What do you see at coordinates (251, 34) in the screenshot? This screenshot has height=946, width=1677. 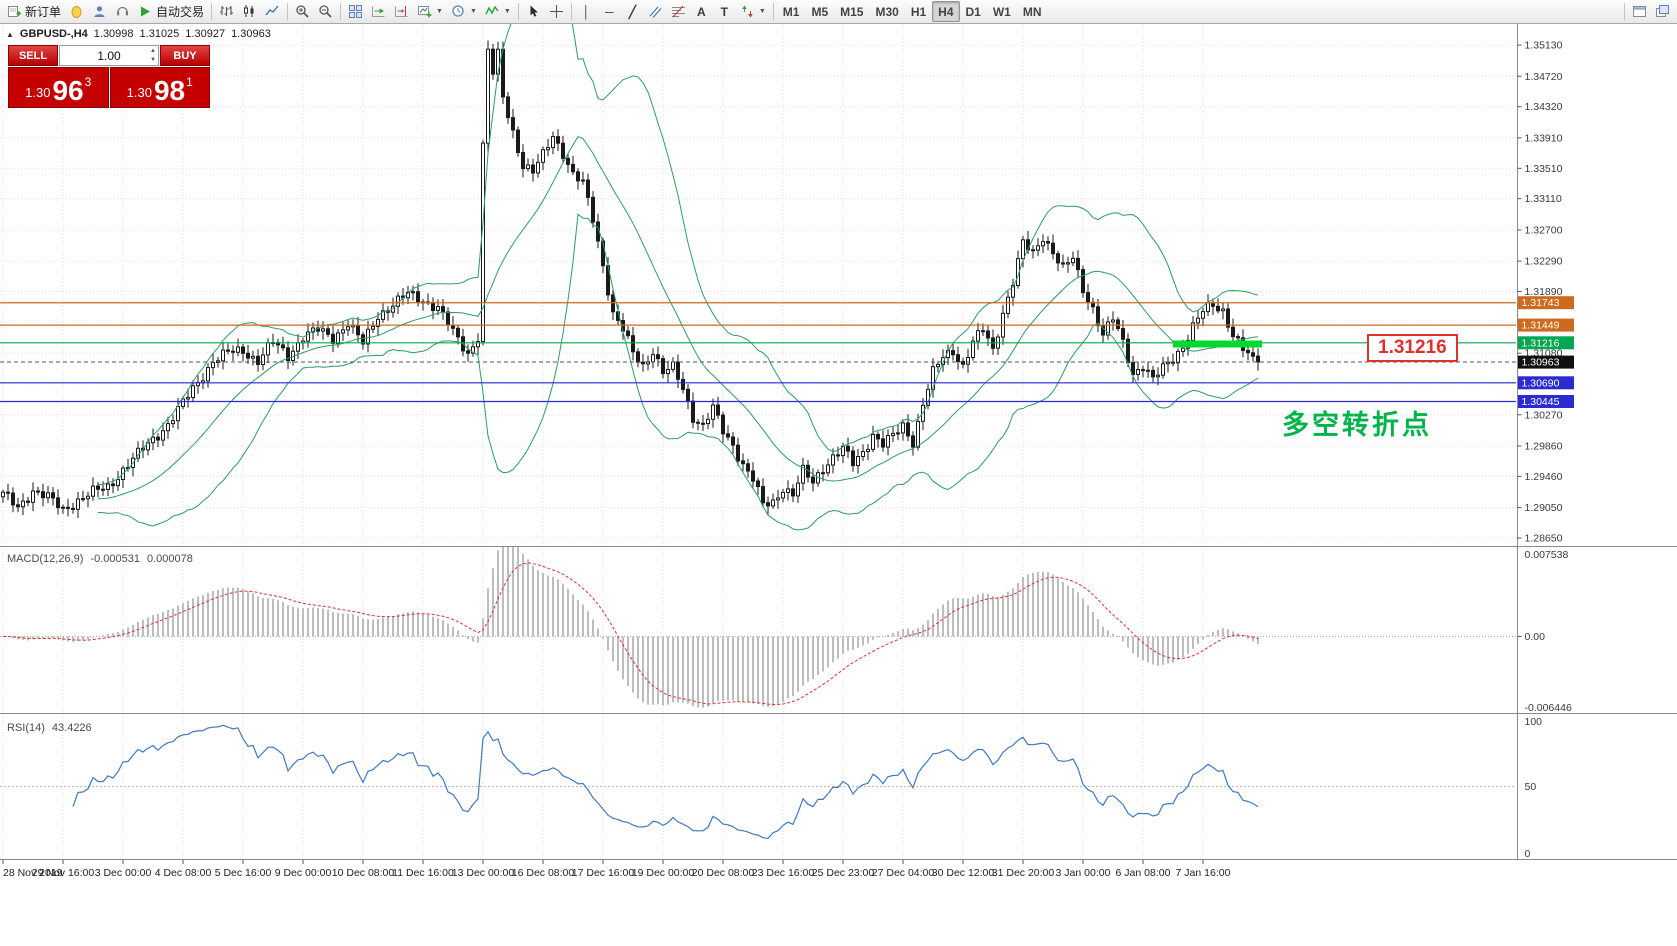 I see `ohlc-close: 1.30963` at bounding box center [251, 34].